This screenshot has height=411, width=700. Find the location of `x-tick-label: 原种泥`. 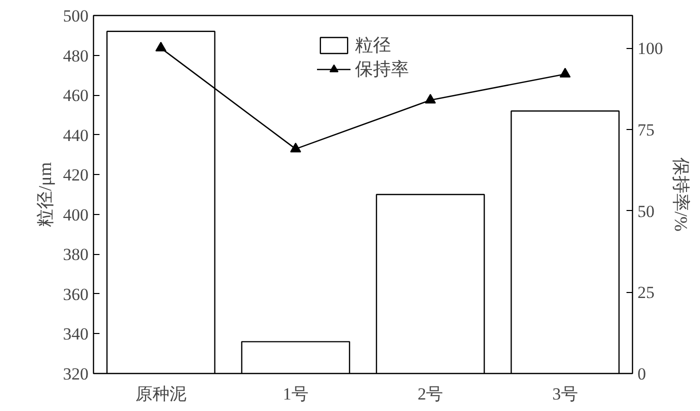

x-tick-label: 原种泥 is located at coordinates (160, 394).